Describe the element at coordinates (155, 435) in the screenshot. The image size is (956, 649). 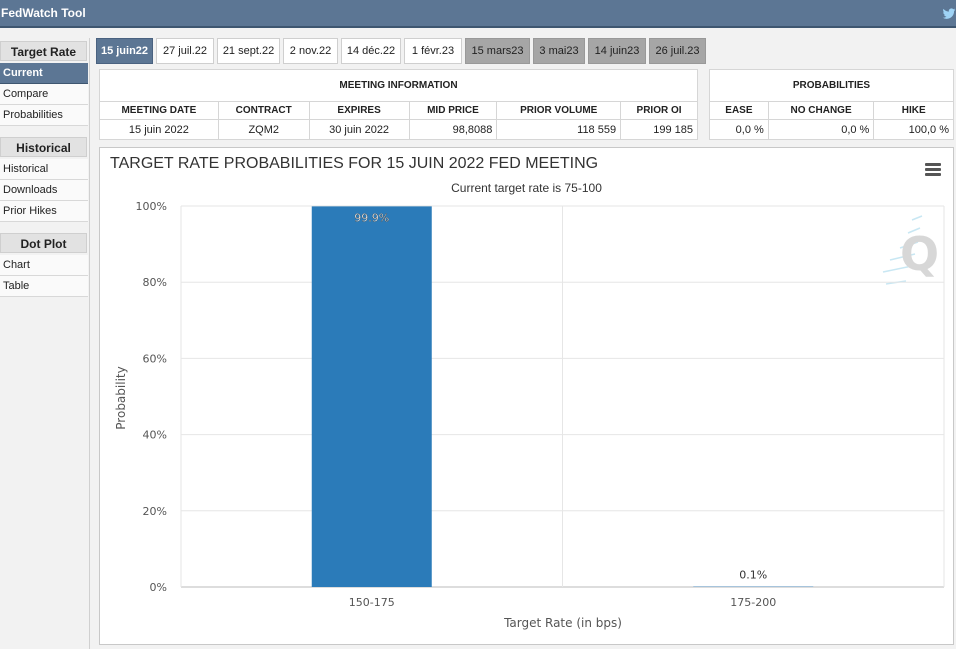
I see `y-tick-label: 40%` at that location.